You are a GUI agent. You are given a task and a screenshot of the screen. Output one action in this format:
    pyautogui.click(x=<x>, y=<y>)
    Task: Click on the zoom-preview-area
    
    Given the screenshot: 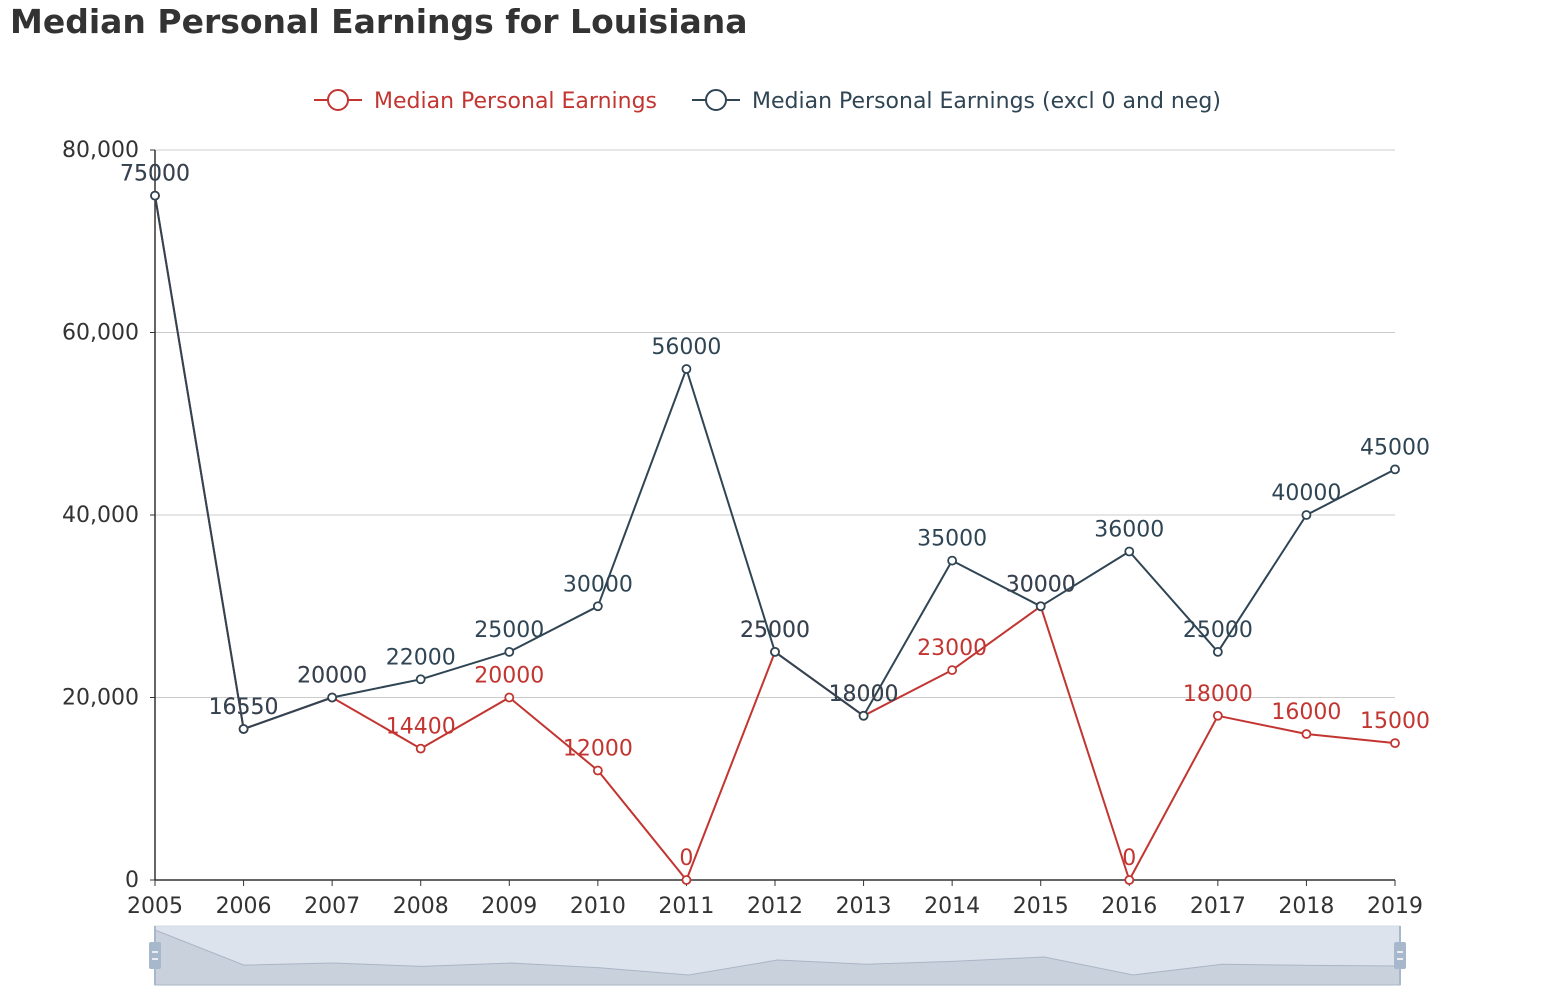 What is the action you would take?
    pyautogui.click(x=777, y=957)
    